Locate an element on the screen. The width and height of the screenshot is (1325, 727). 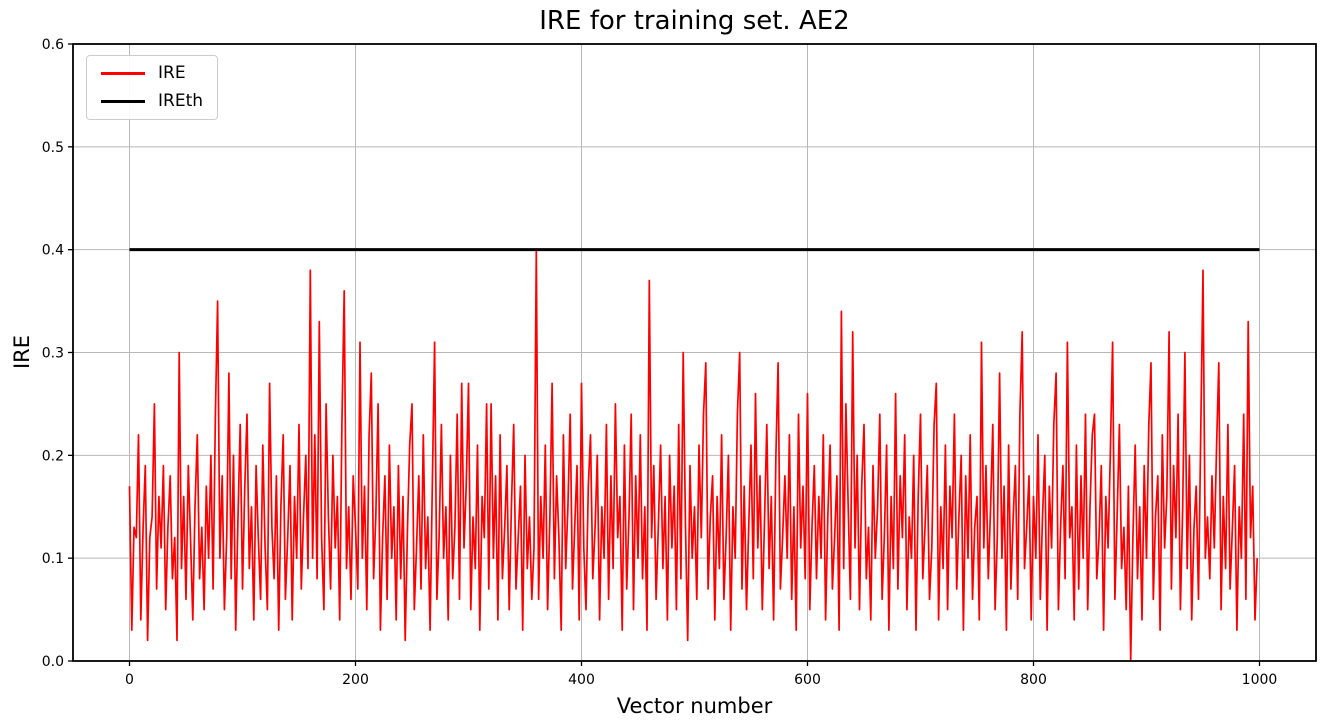
y-tick-label: 0.2 is located at coordinates (53, 456).